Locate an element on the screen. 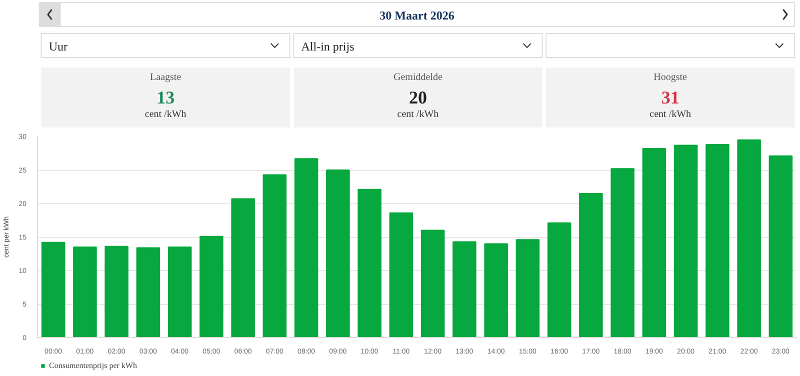 The width and height of the screenshot is (800, 376). text: All-in prijs is located at coordinates (328, 47).